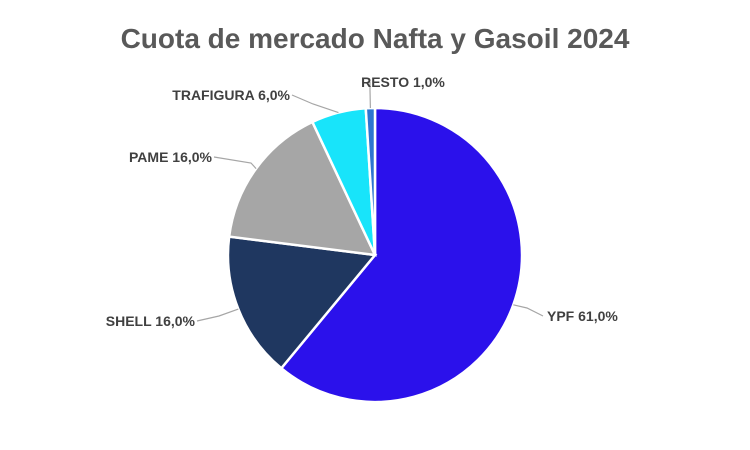 The width and height of the screenshot is (750, 450). What do you see at coordinates (302, 303) in the screenshot?
I see `pie-slice-shell` at bounding box center [302, 303].